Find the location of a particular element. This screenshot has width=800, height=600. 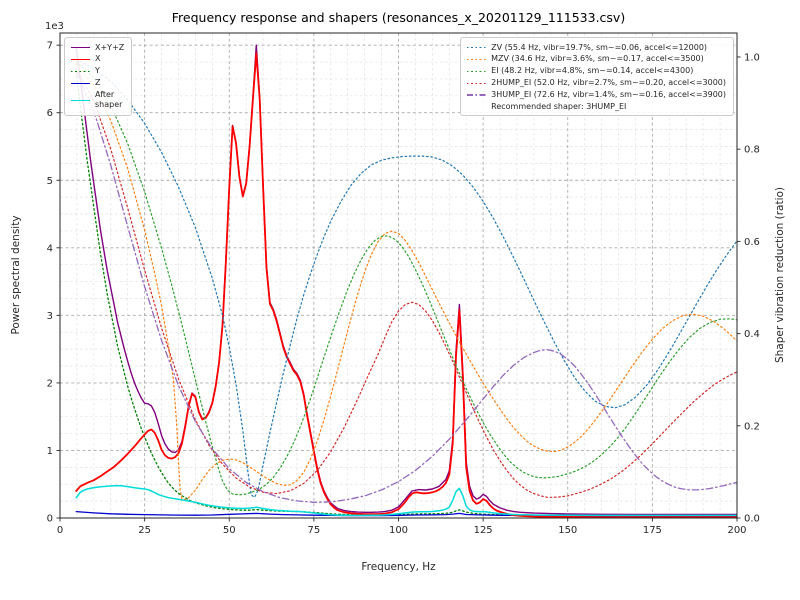

tick-label: 150 is located at coordinates (567, 530).